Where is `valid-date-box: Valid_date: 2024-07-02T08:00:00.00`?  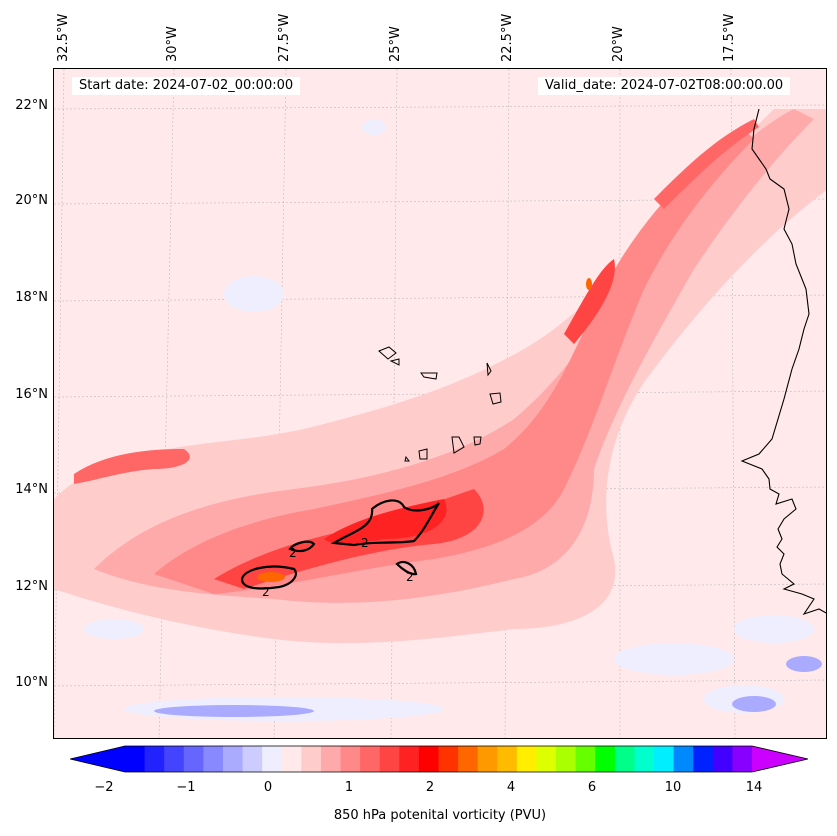 valid-date-box: Valid_date: 2024-07-02T08:00:00.00 is located at coordinates (664, 86).